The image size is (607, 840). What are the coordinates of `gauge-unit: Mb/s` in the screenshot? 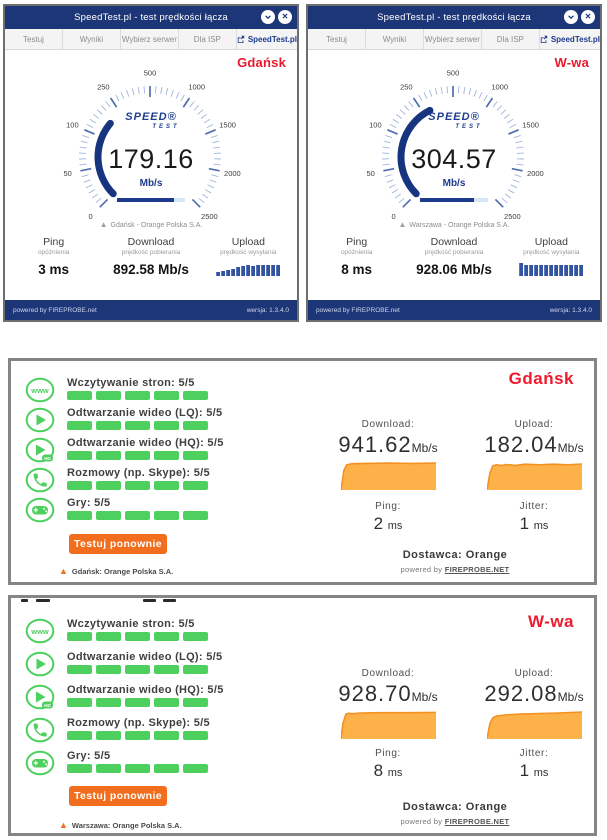 It's located at (454, 183).